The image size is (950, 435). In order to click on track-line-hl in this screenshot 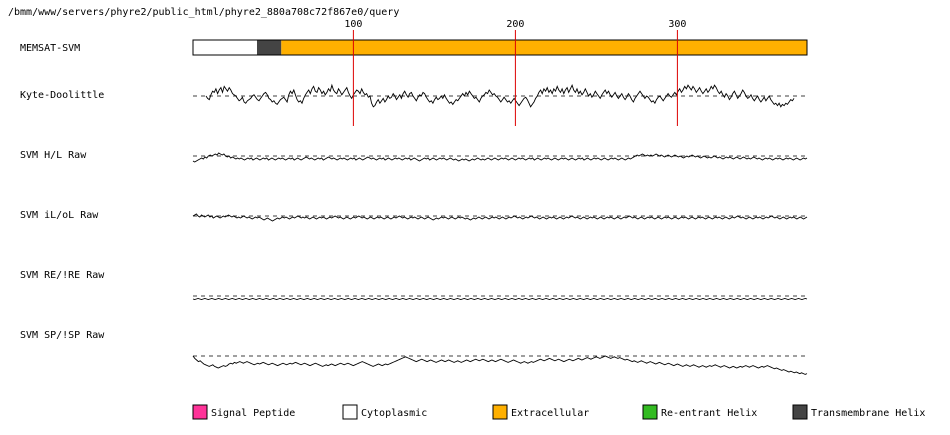, I will do `click(500, 157)`.